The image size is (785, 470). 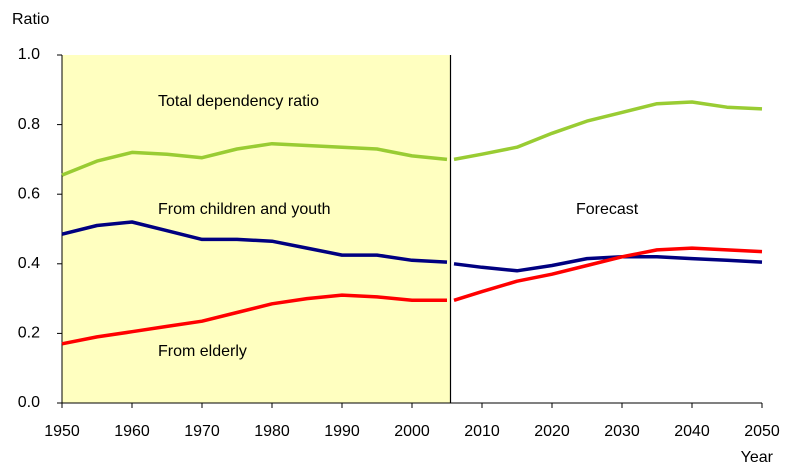 What do you see at coordinates (622, 431) in the screenshot?
I see `x-tick-label: 2030` at bounding box center [622, 431].